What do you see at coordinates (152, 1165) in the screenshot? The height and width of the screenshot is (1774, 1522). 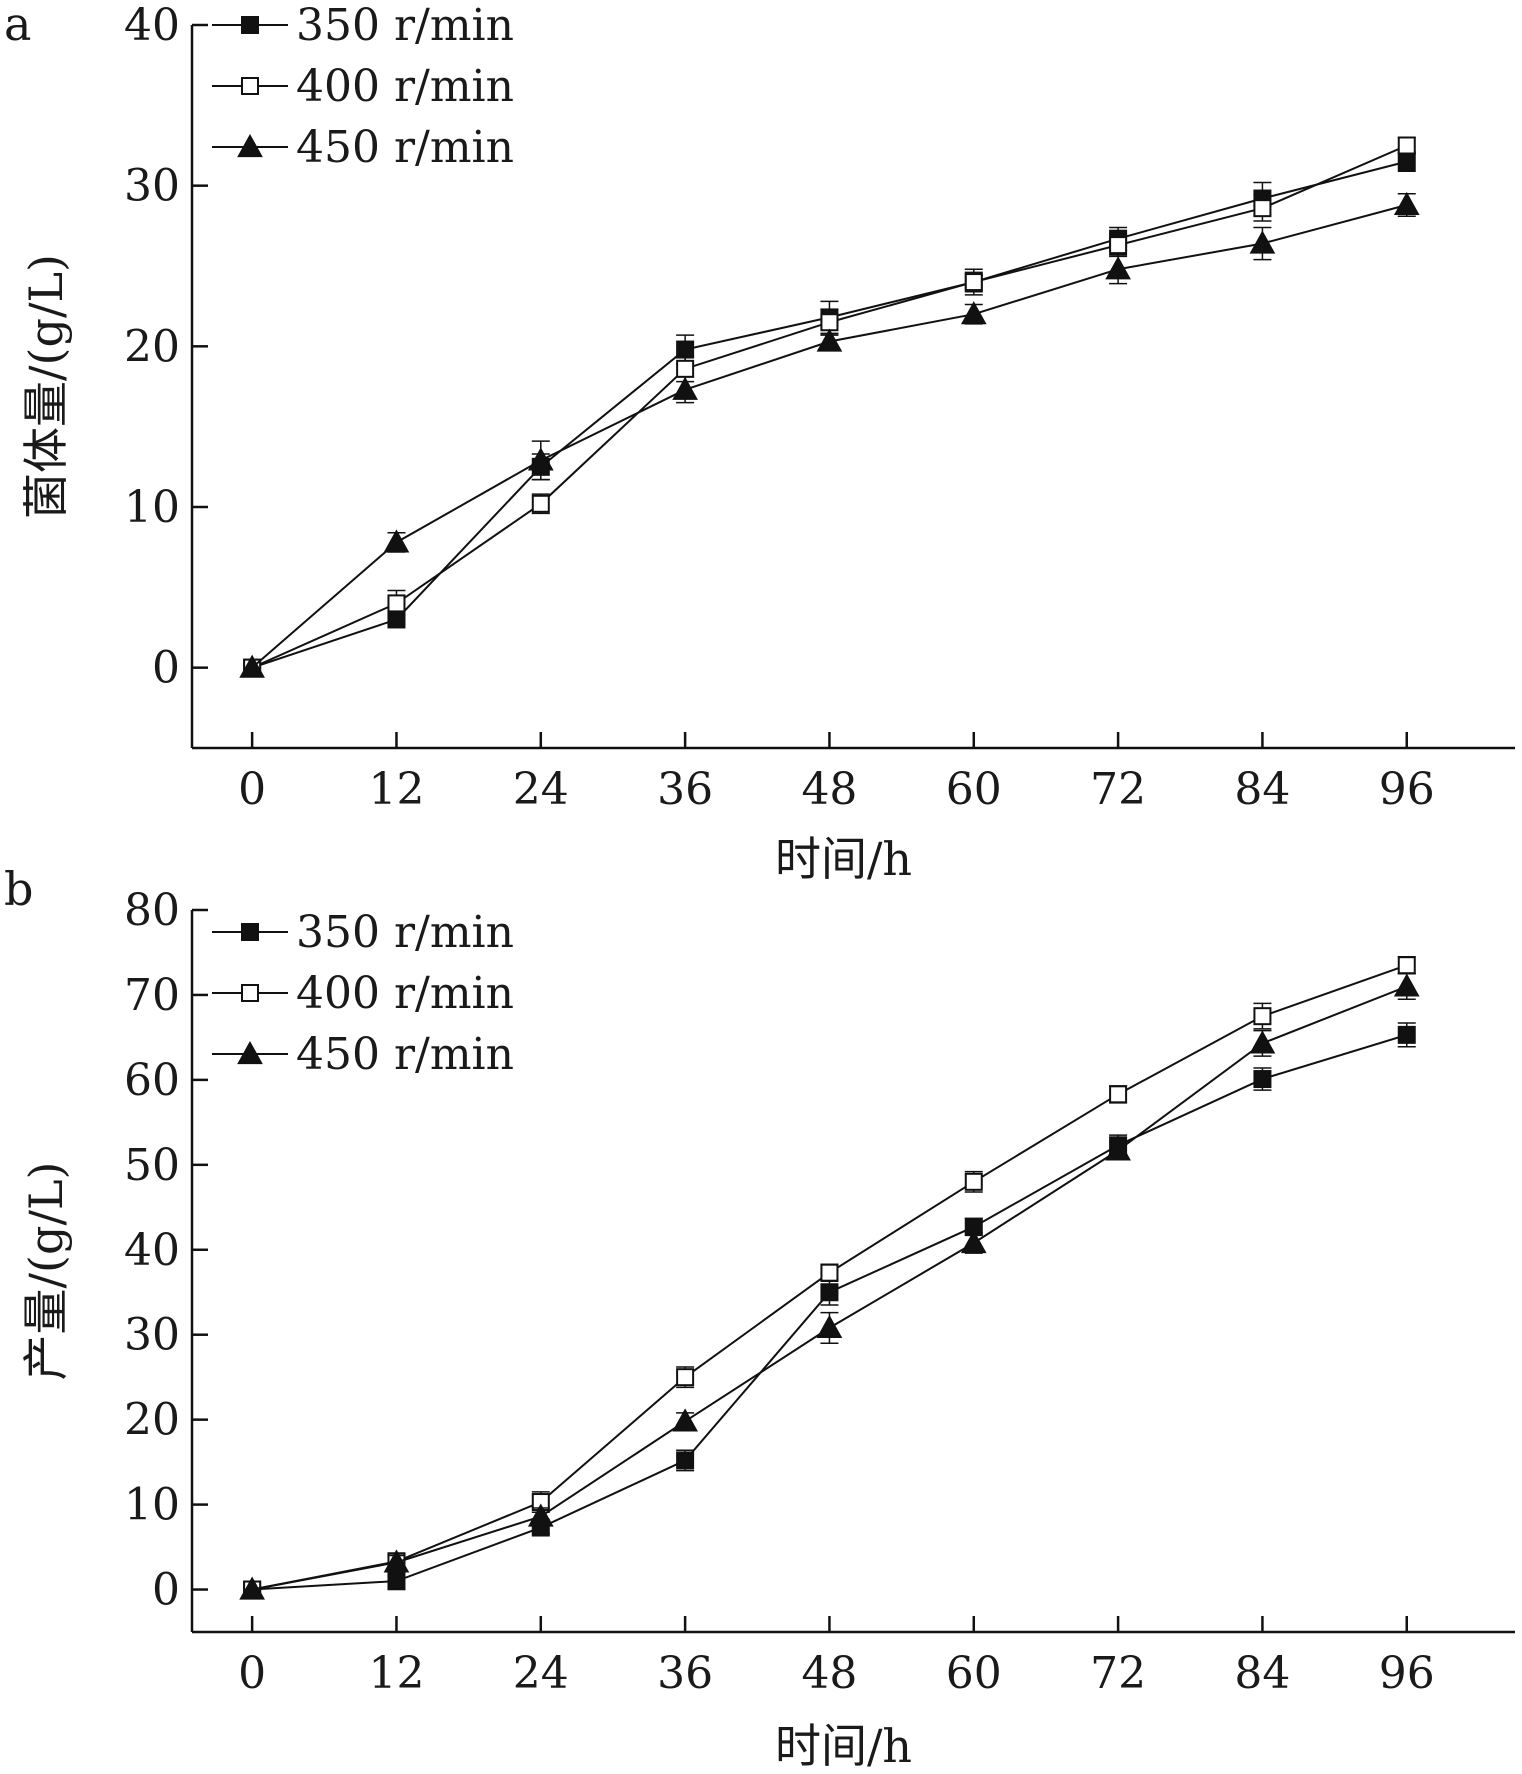 I see `y-tick-label: 50` at bounding box center [152, 1165].